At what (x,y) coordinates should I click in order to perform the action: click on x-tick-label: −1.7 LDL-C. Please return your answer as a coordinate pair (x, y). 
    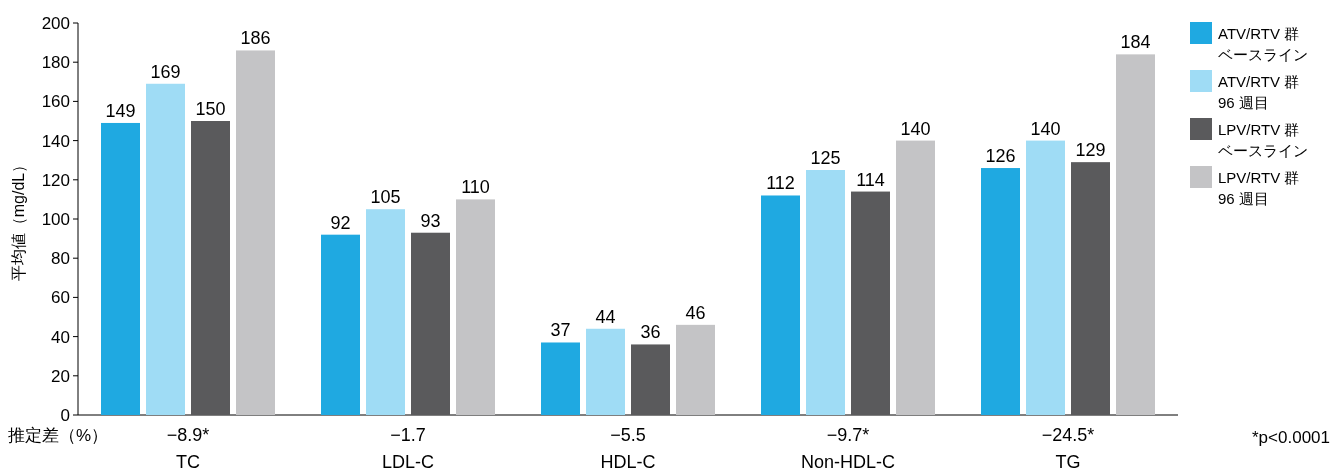
    Looking at the image, I should click on (408, 447).